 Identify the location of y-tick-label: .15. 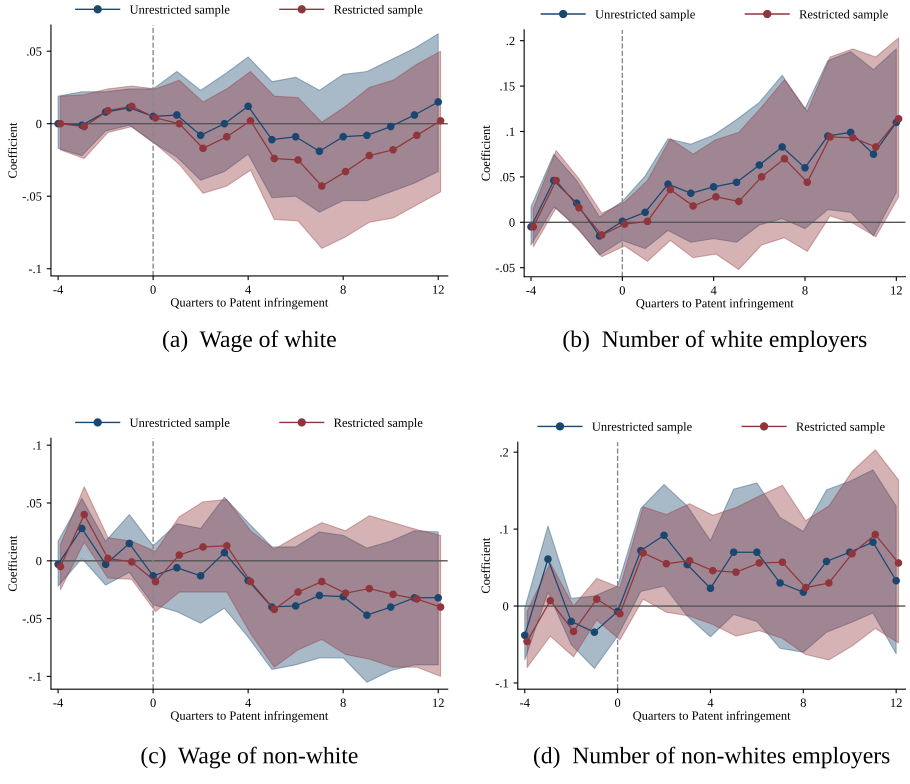
(507, 86).